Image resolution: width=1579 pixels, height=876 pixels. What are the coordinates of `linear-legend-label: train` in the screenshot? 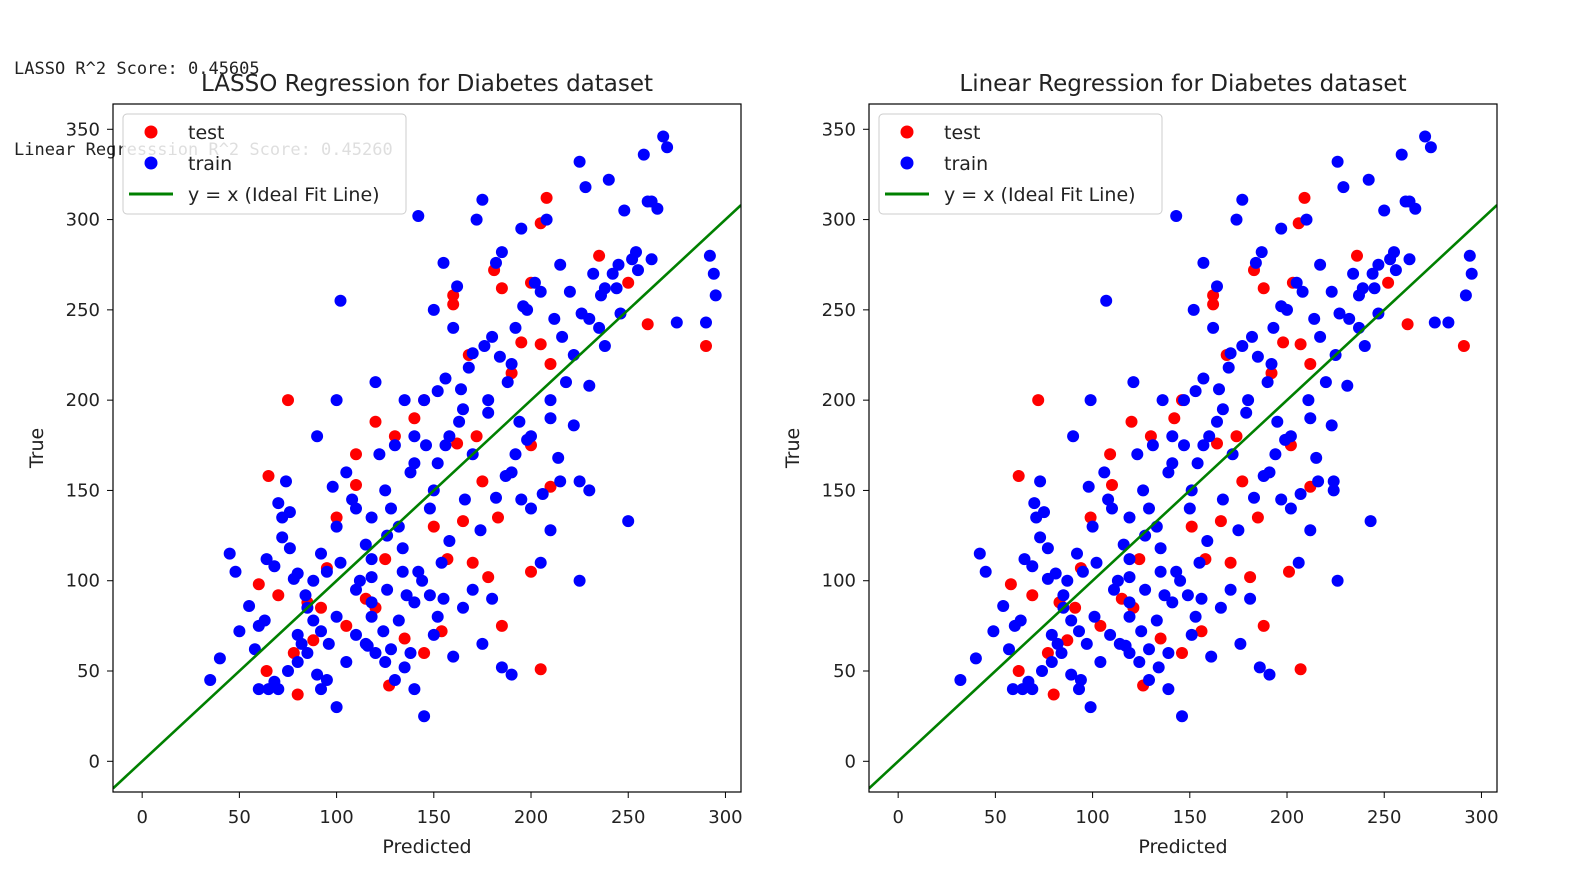 It's located at (966, 164).